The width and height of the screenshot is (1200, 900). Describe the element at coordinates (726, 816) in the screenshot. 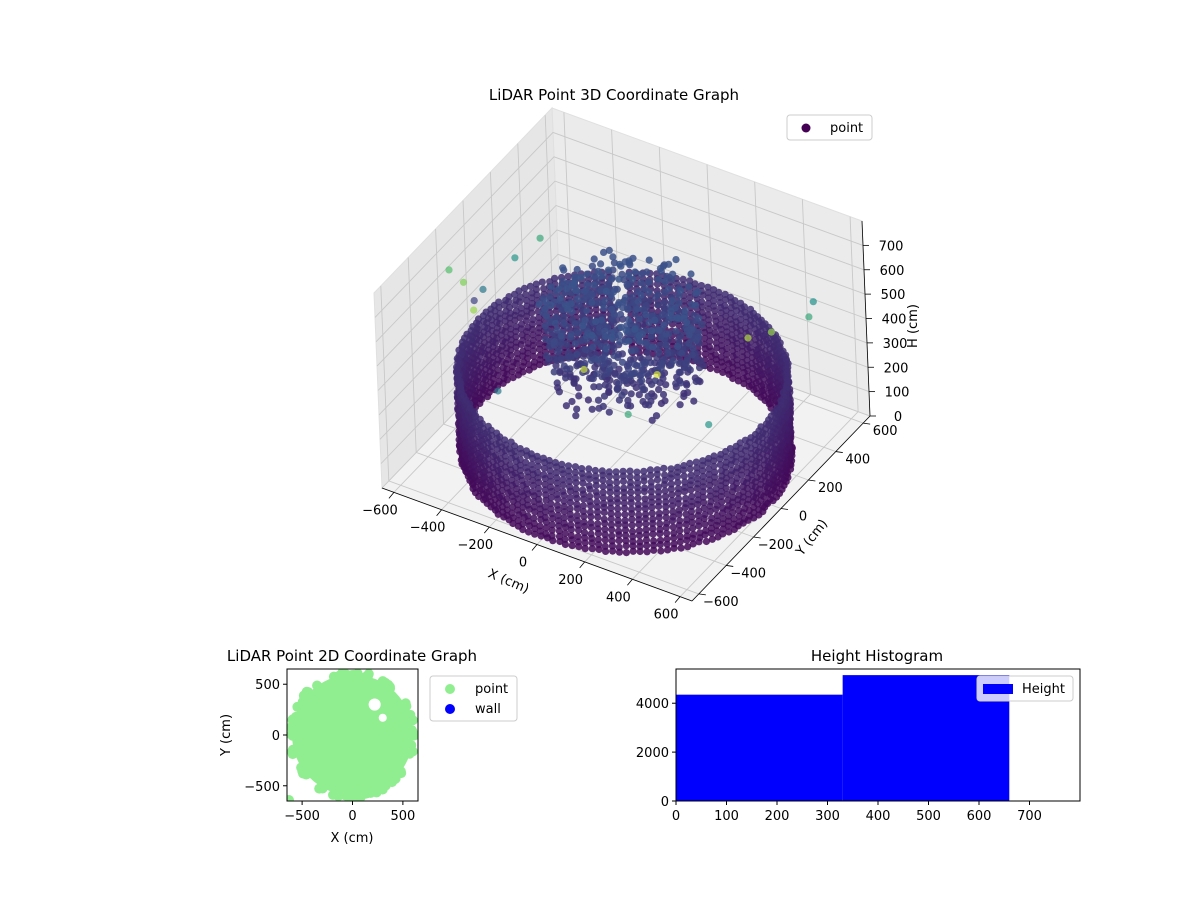

I see `x-tick-label-hist: 100` at that location.